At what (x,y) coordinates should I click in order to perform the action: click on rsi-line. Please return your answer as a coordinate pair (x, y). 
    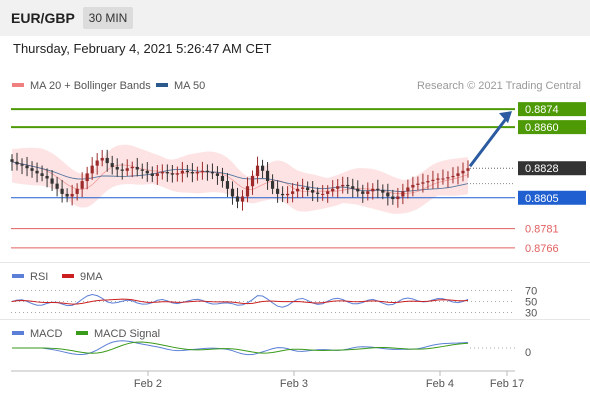
    Looking at the image, I should click on (240, 300).